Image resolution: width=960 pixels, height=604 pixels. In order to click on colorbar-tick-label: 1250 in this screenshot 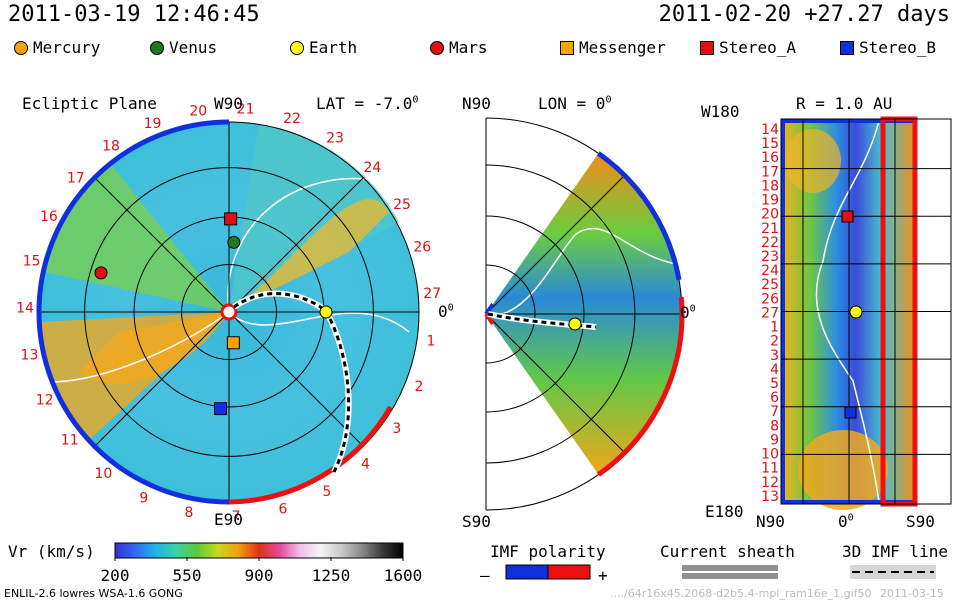, I will do `click(331, 575)`.